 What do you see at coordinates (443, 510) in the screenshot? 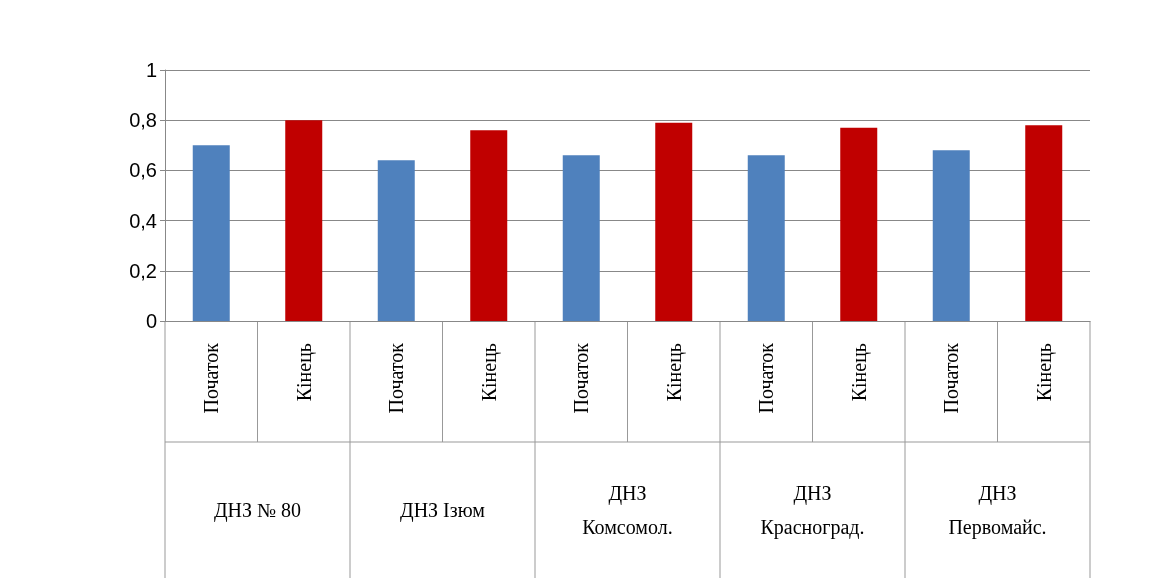
I see `text: ДНЗ Ізюм` at bounding box center [443, 510].